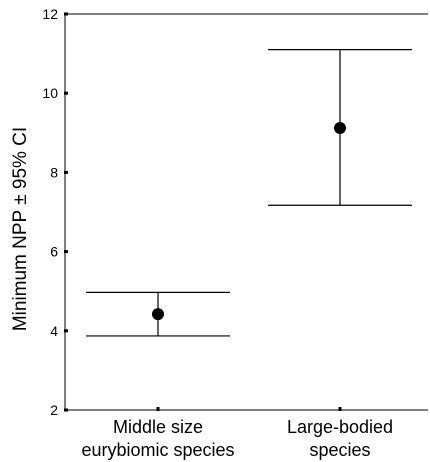 This screenshot has height=462, width=430. What do you see at coordinates (55, 212) in the screenshot?
I see `y-axis: 2 4 6 8 10 12` at bounding box center [55, 212].